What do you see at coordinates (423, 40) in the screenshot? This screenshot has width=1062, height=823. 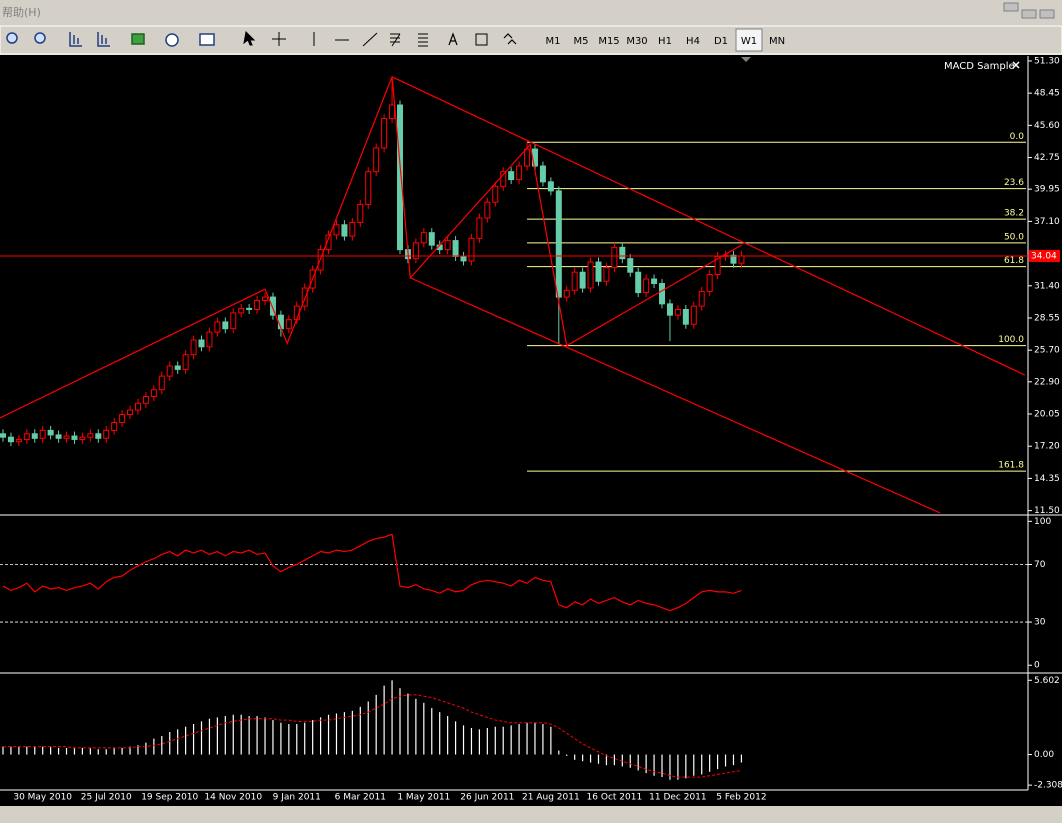 I see `fibo-icon` at bounding box center [423, 40].